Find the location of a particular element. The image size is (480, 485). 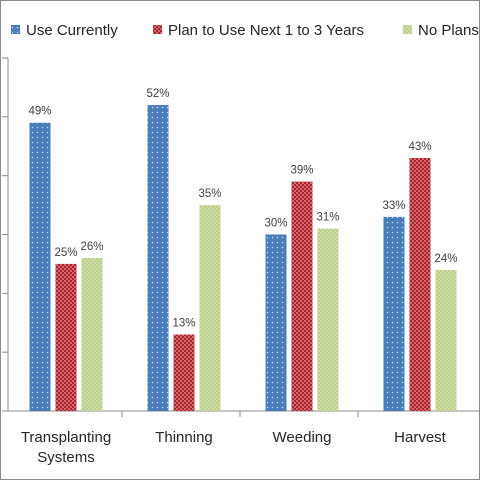

data-label: 43% is located at coordinates (419, 147).